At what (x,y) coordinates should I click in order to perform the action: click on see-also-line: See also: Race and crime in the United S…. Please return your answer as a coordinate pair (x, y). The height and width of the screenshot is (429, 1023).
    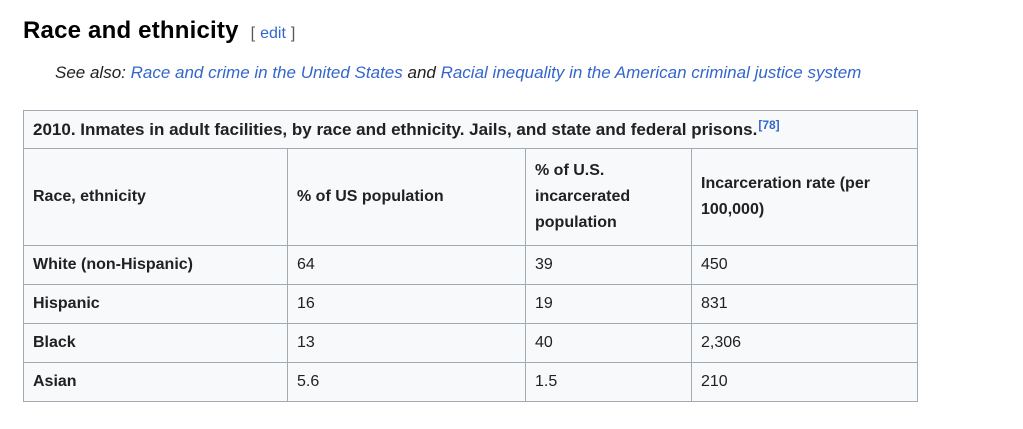
    Looking at the image, I should click on (539, 72).